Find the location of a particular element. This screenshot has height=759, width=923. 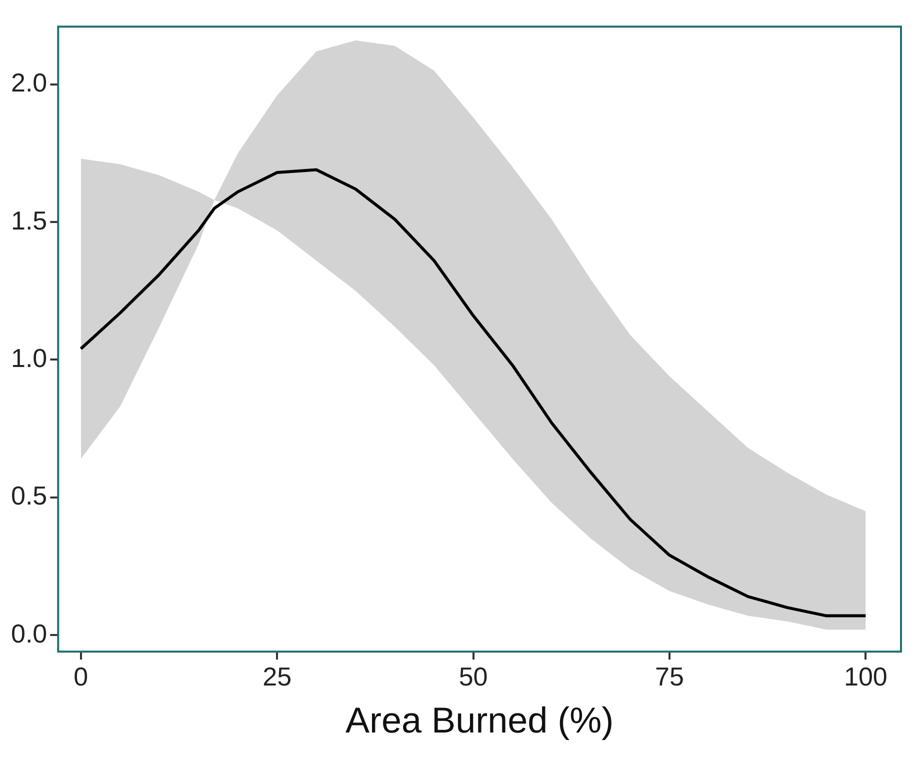

y-tick-label: 2.0 is located at coordinates (29, 83).